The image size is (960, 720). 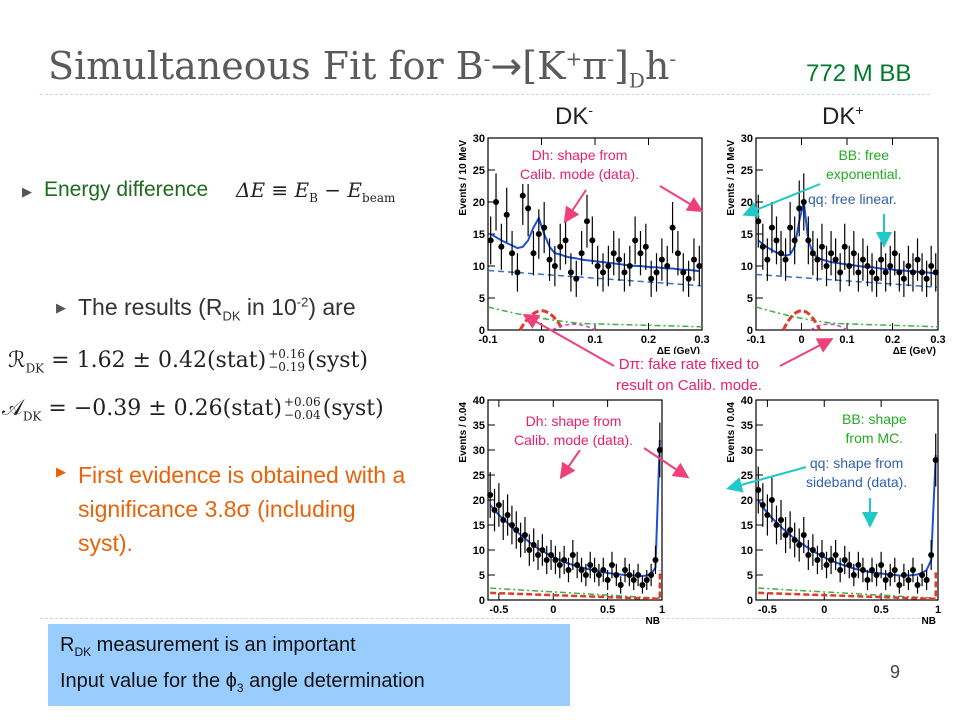 I want to click on x-tick-label: 0, so click(x=824, y=610).